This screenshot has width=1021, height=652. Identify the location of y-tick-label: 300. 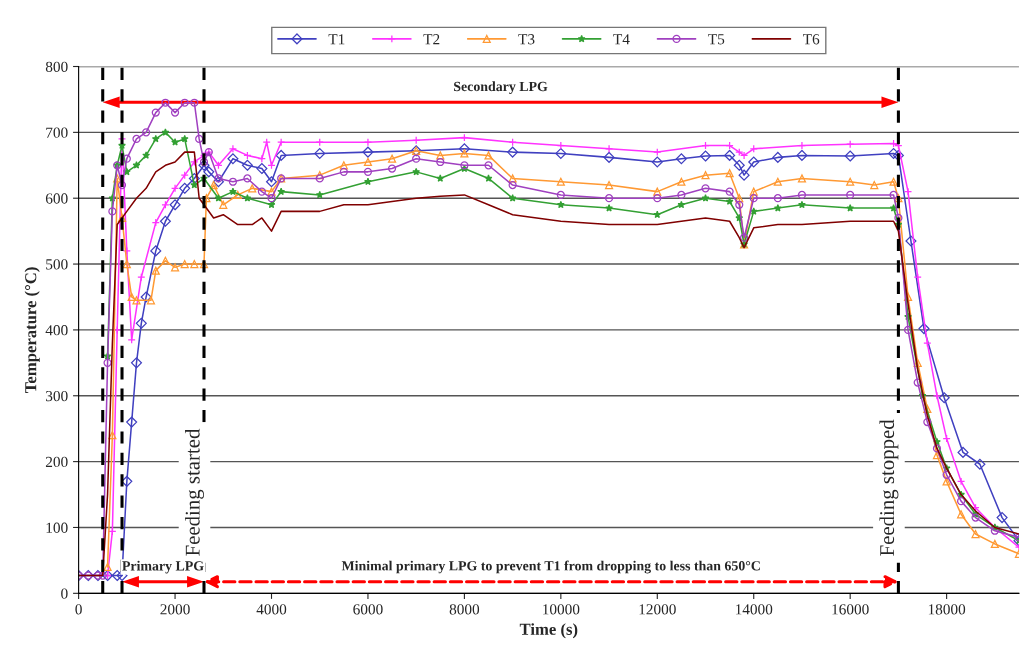
(57, 396).